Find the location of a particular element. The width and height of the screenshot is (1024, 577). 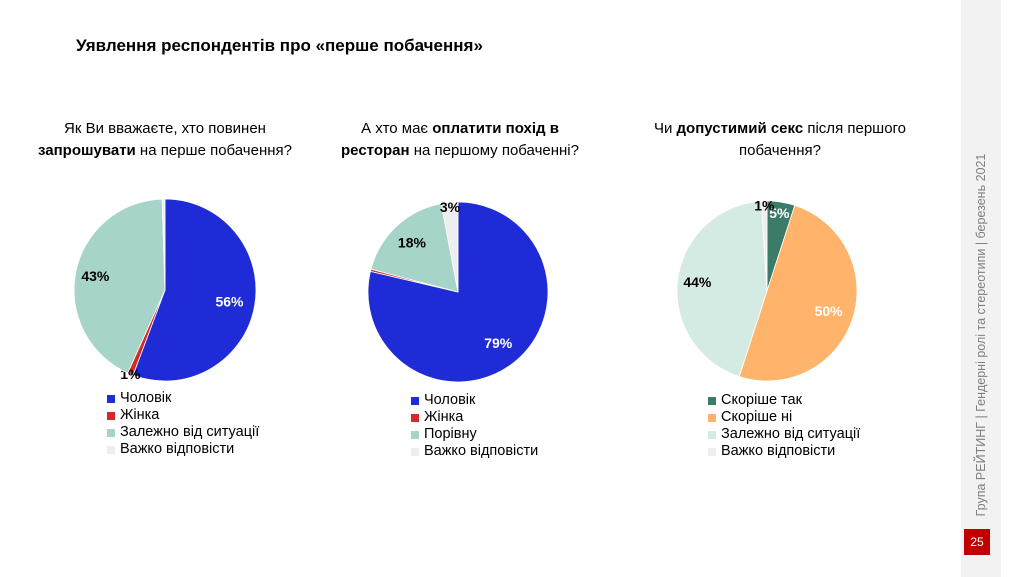

question-segment: запрошувати is located at coordinates (87, 150).